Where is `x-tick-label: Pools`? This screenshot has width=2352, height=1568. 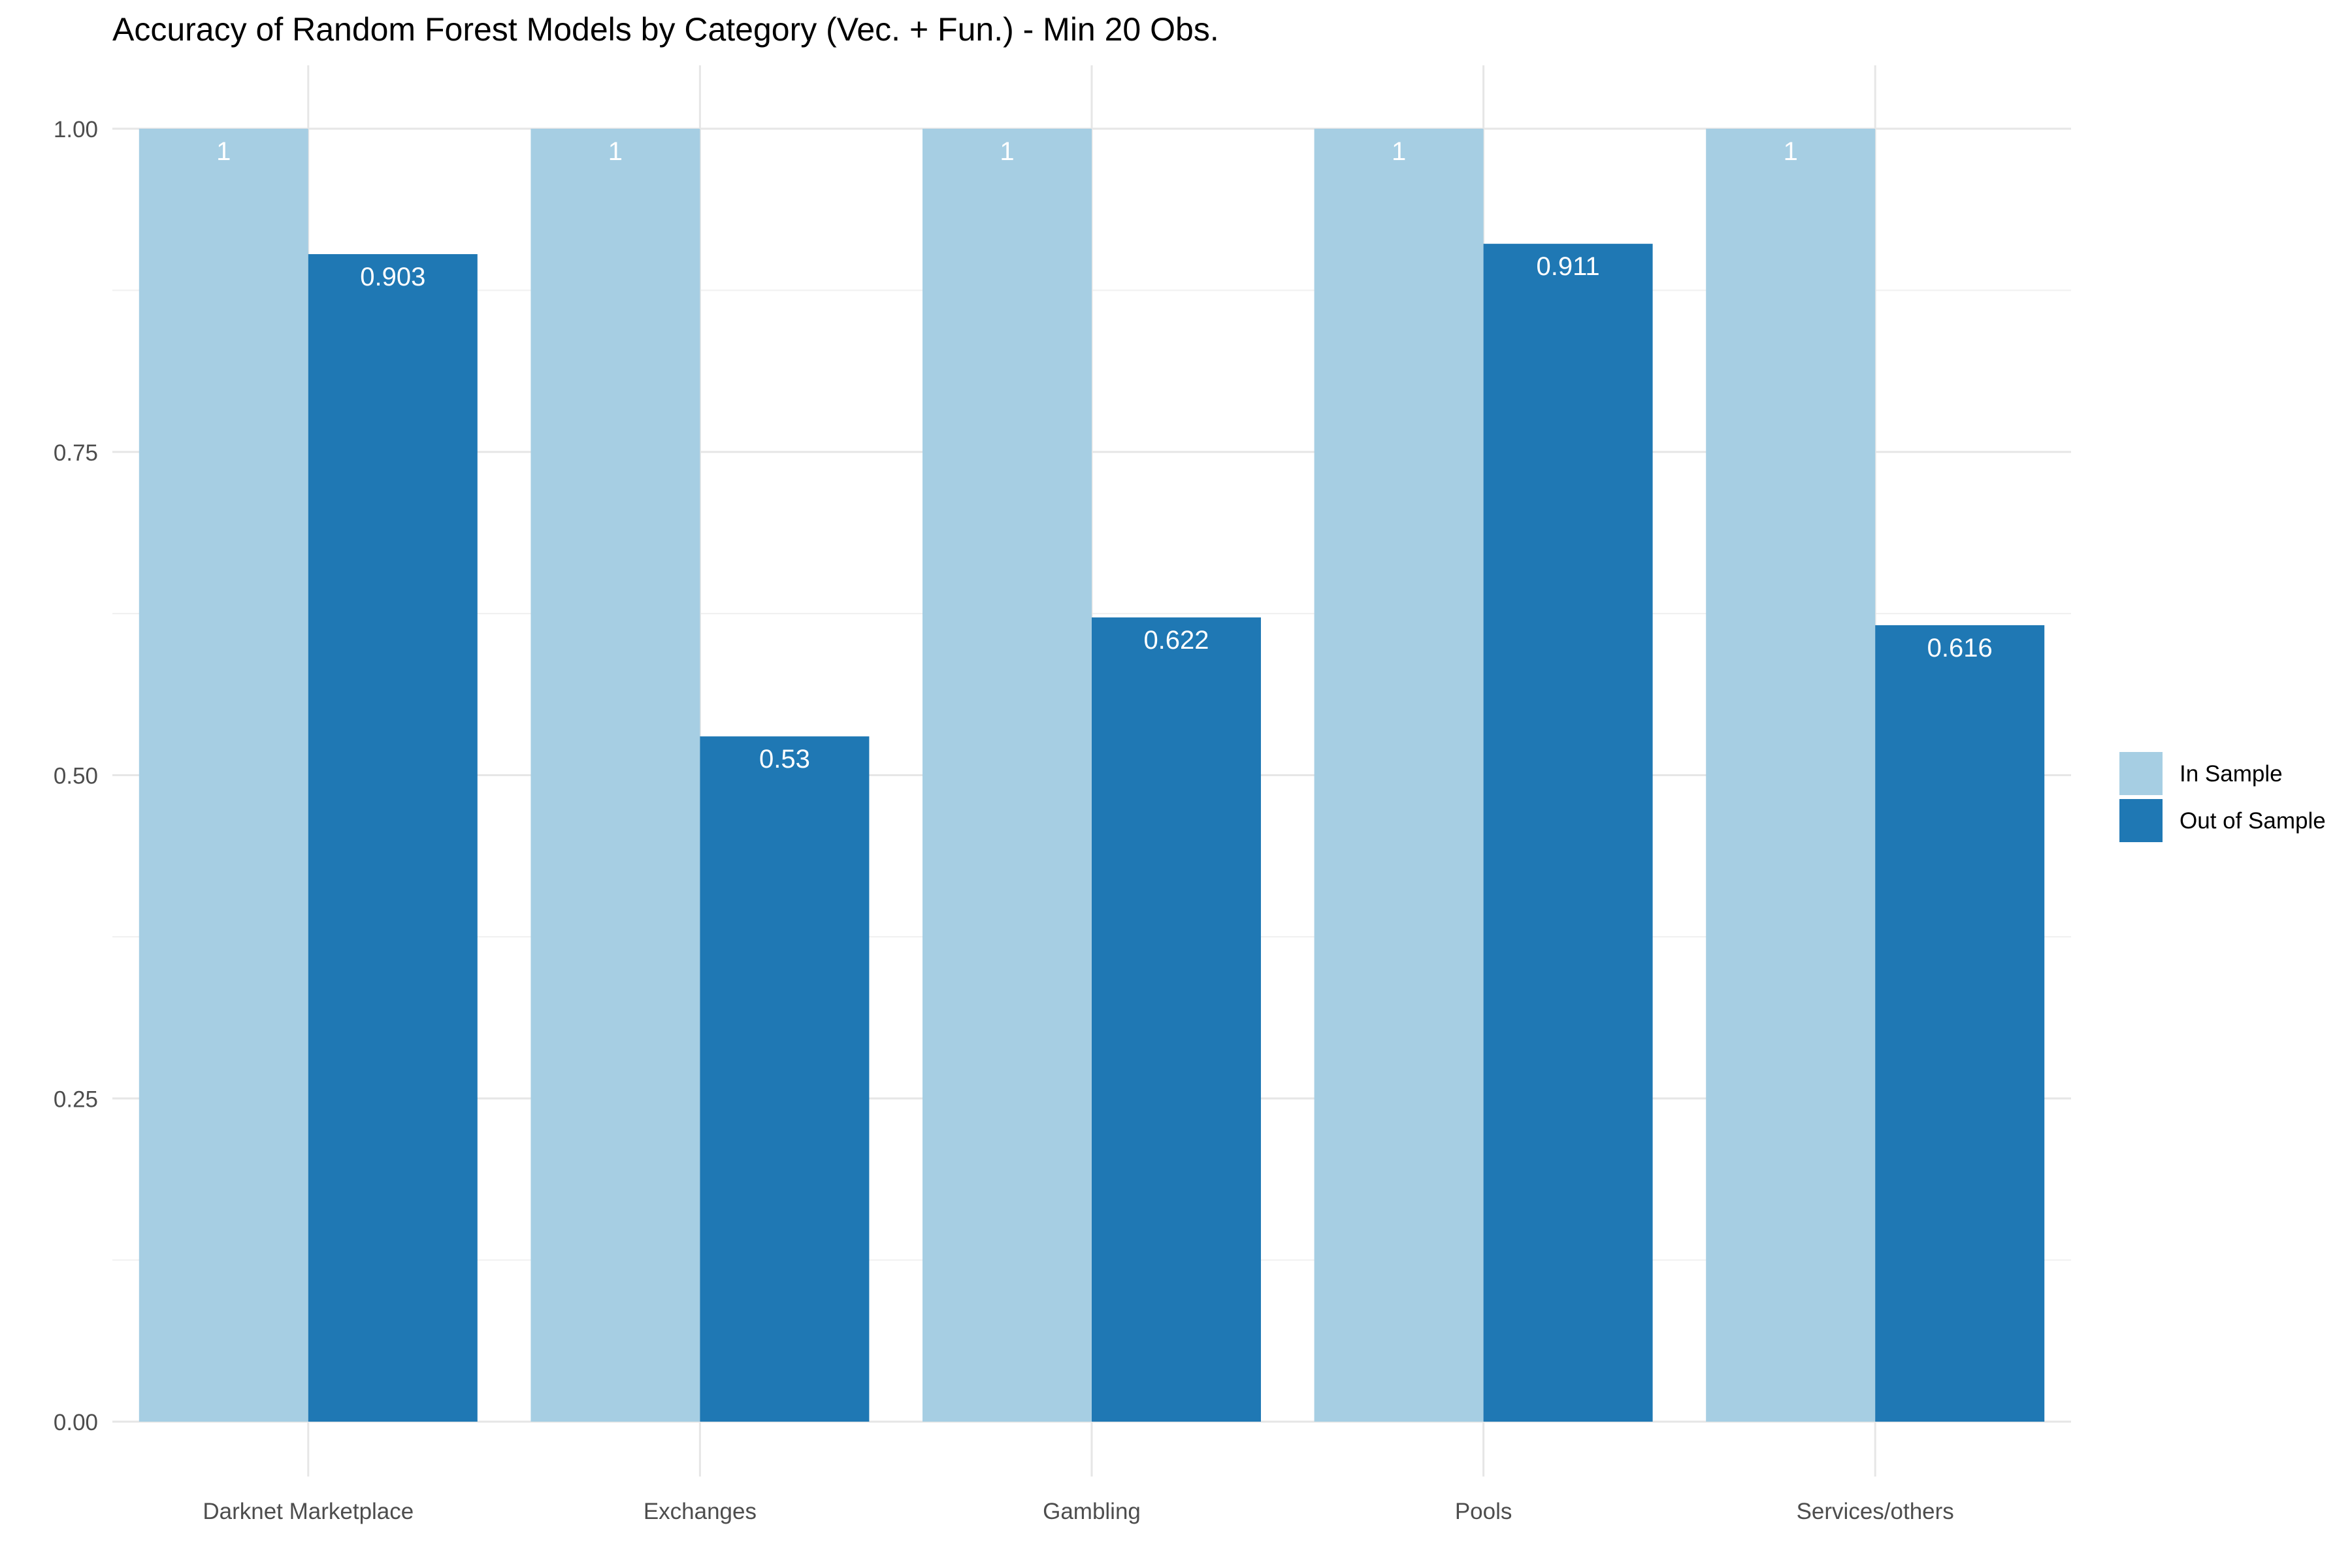
x-tick-label: Pools is located at coordinates (1483, 1511).